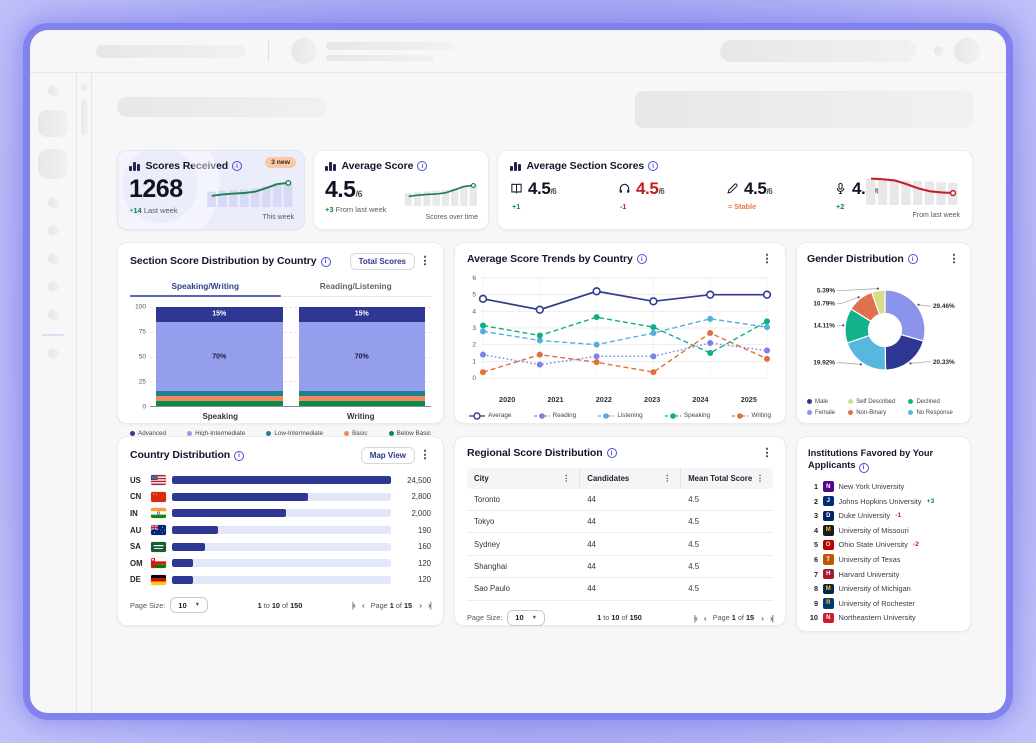 The height and width of the screenshot is (743, 1036). What do you see at coordinates (382, 261) in the screenshot?
I see `total-scores-button: Total Scores` at bounding box center [382, 261].